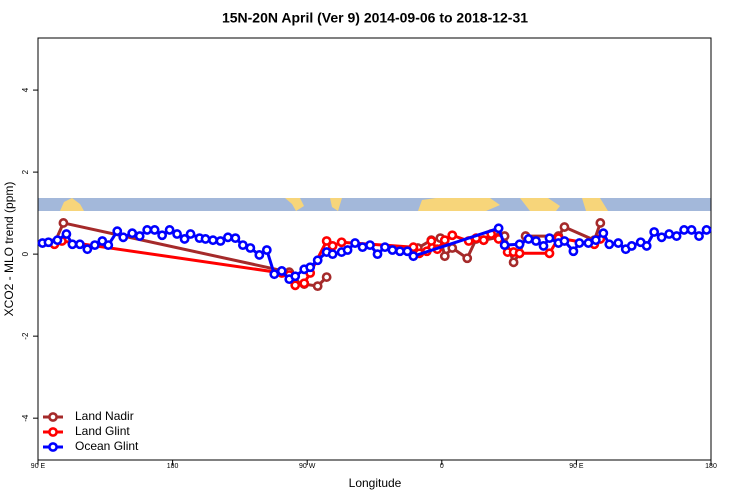  I want to click on y-tick-label: -2, so click(25, 336).